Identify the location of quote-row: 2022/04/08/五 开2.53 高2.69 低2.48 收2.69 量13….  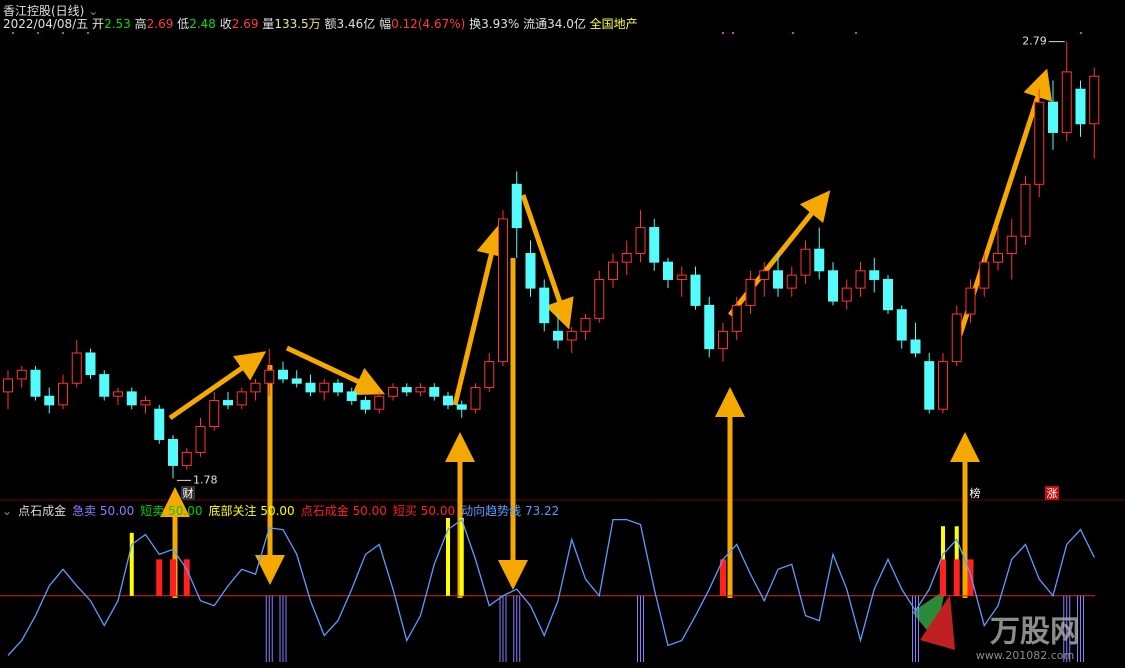
(320, 23).